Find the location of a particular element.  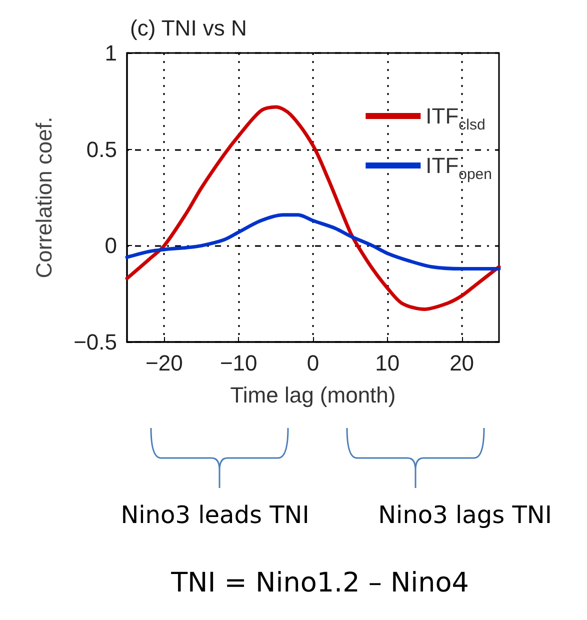

x-tick-label: −10 is located at coordinates (239, 363).